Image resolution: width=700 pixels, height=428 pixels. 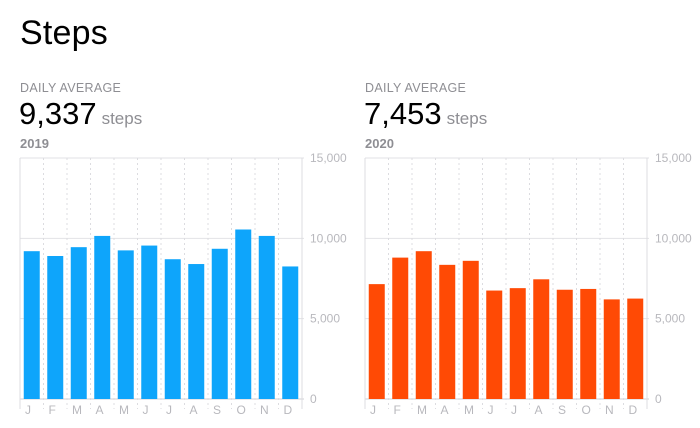 What do you see at coordinates (64, 33) in the screenshot?
I see `page-title: Steps` at bounding box center [64, 33].